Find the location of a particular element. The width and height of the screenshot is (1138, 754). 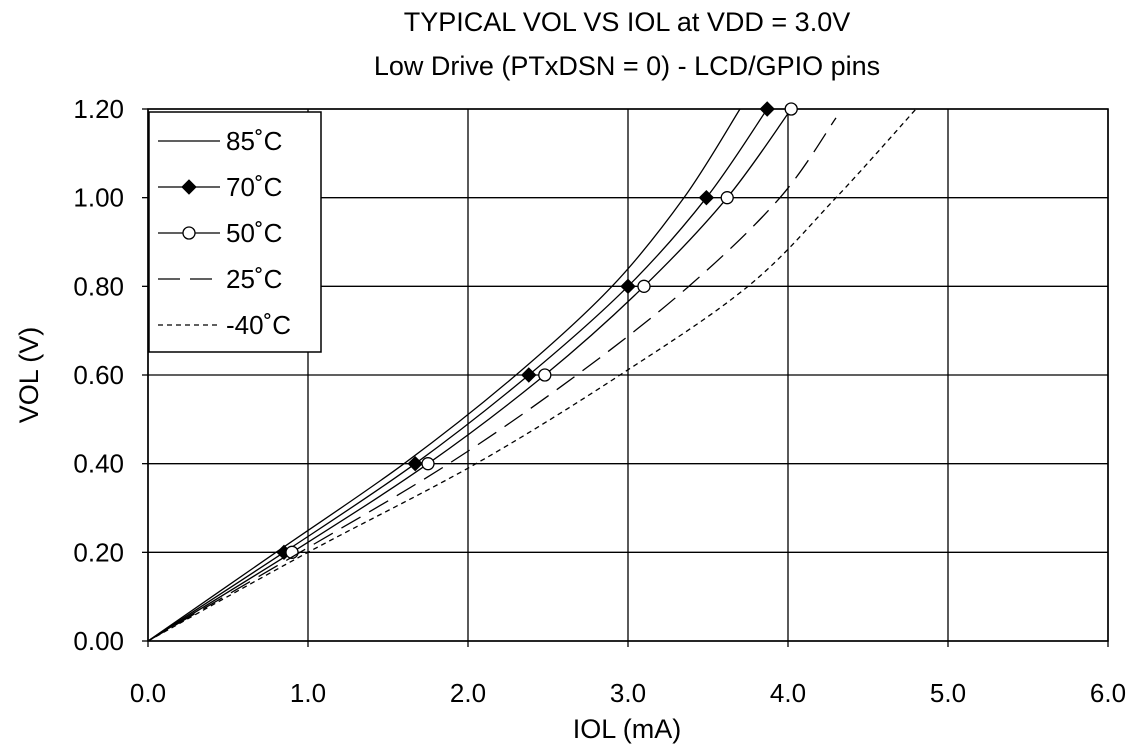

chart-subtitle: Low Drive (PTxDSN = 0) - LCD/GPIO pins is located at coordinates (627, 66).